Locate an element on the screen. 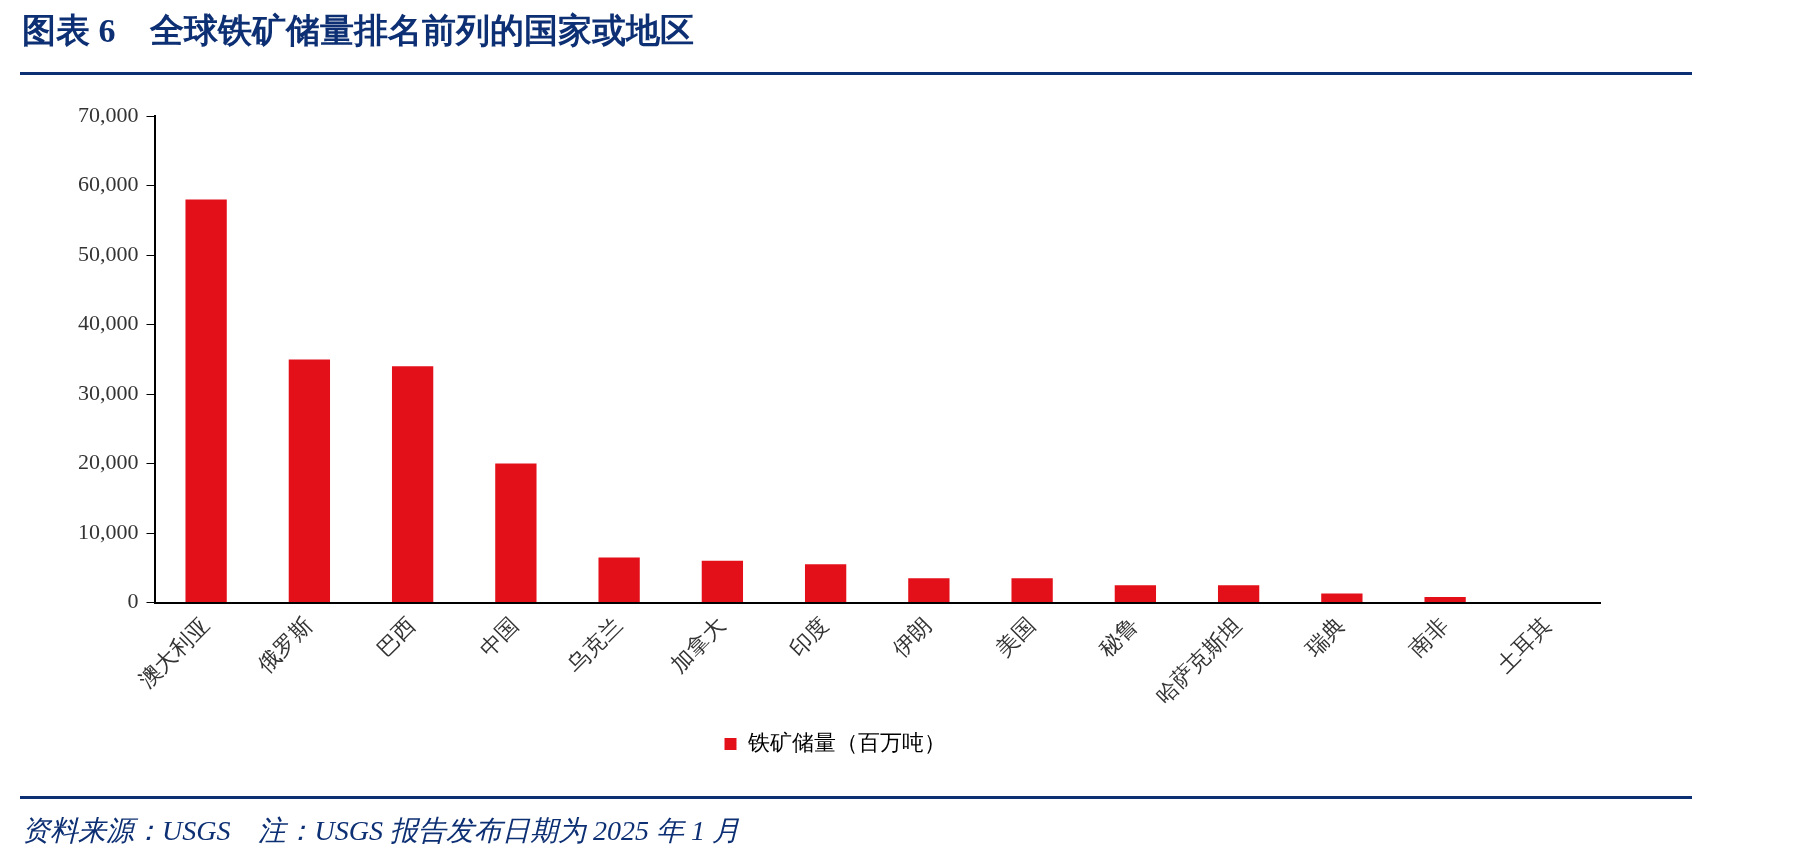 This screenshot has height=866, width=1801. x-tick-label: 秘鲁 is located at coordinates (1118, 637).